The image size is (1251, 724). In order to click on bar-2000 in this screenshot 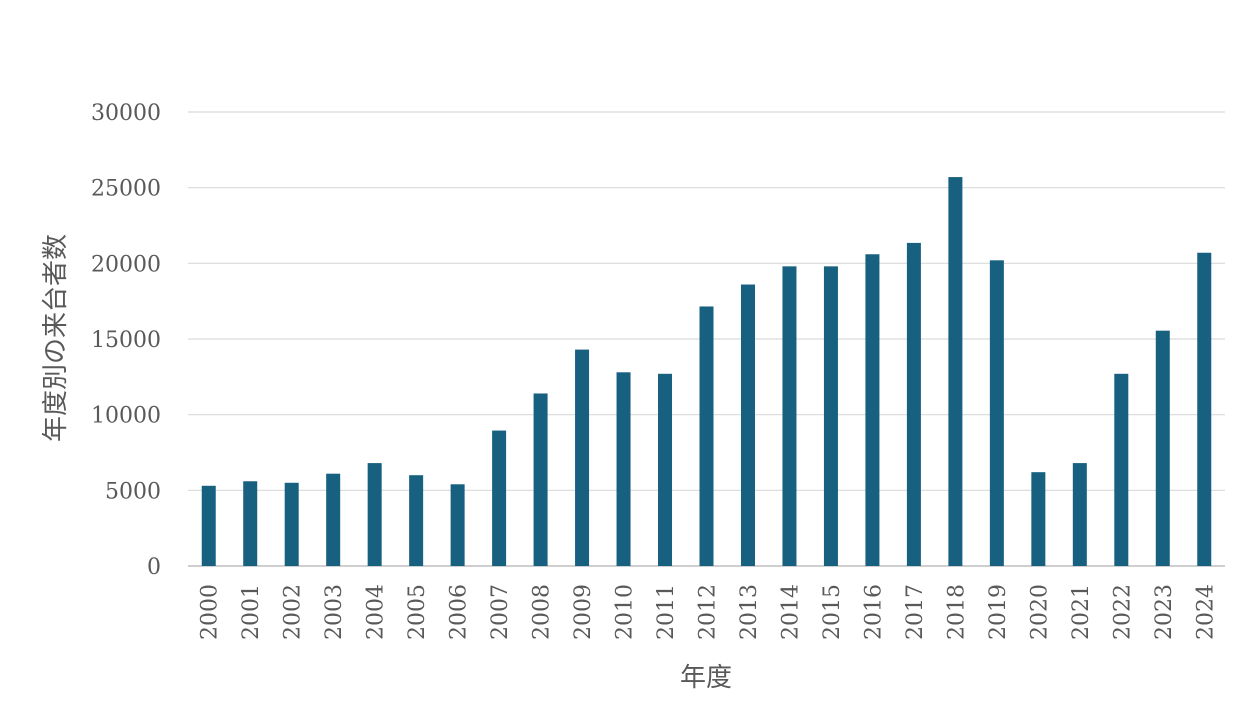, I will do `click(208, 525)`.